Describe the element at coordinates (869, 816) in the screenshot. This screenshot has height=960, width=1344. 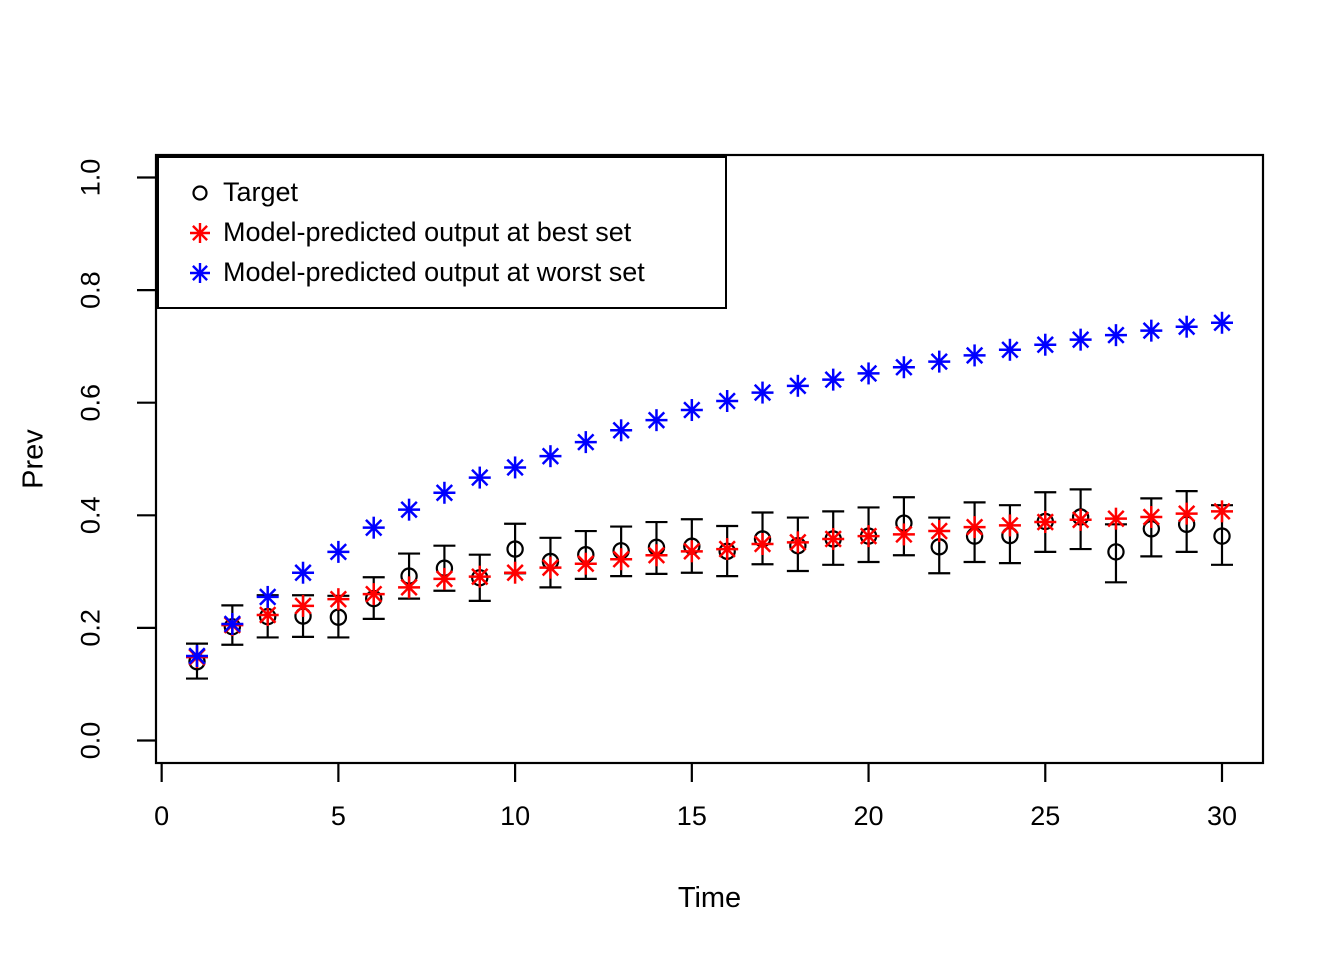
I see `svg-text: 20` at that location.